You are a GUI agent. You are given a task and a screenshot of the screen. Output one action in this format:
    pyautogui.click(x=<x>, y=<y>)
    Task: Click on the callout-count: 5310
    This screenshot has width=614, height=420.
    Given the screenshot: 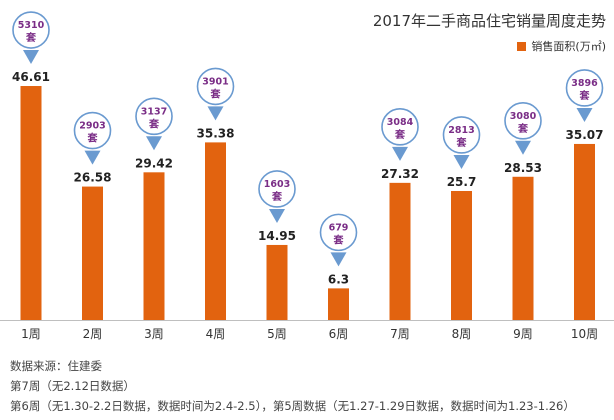 What is the action you would take?
    pyautogui.click(x=31, y=25)
    